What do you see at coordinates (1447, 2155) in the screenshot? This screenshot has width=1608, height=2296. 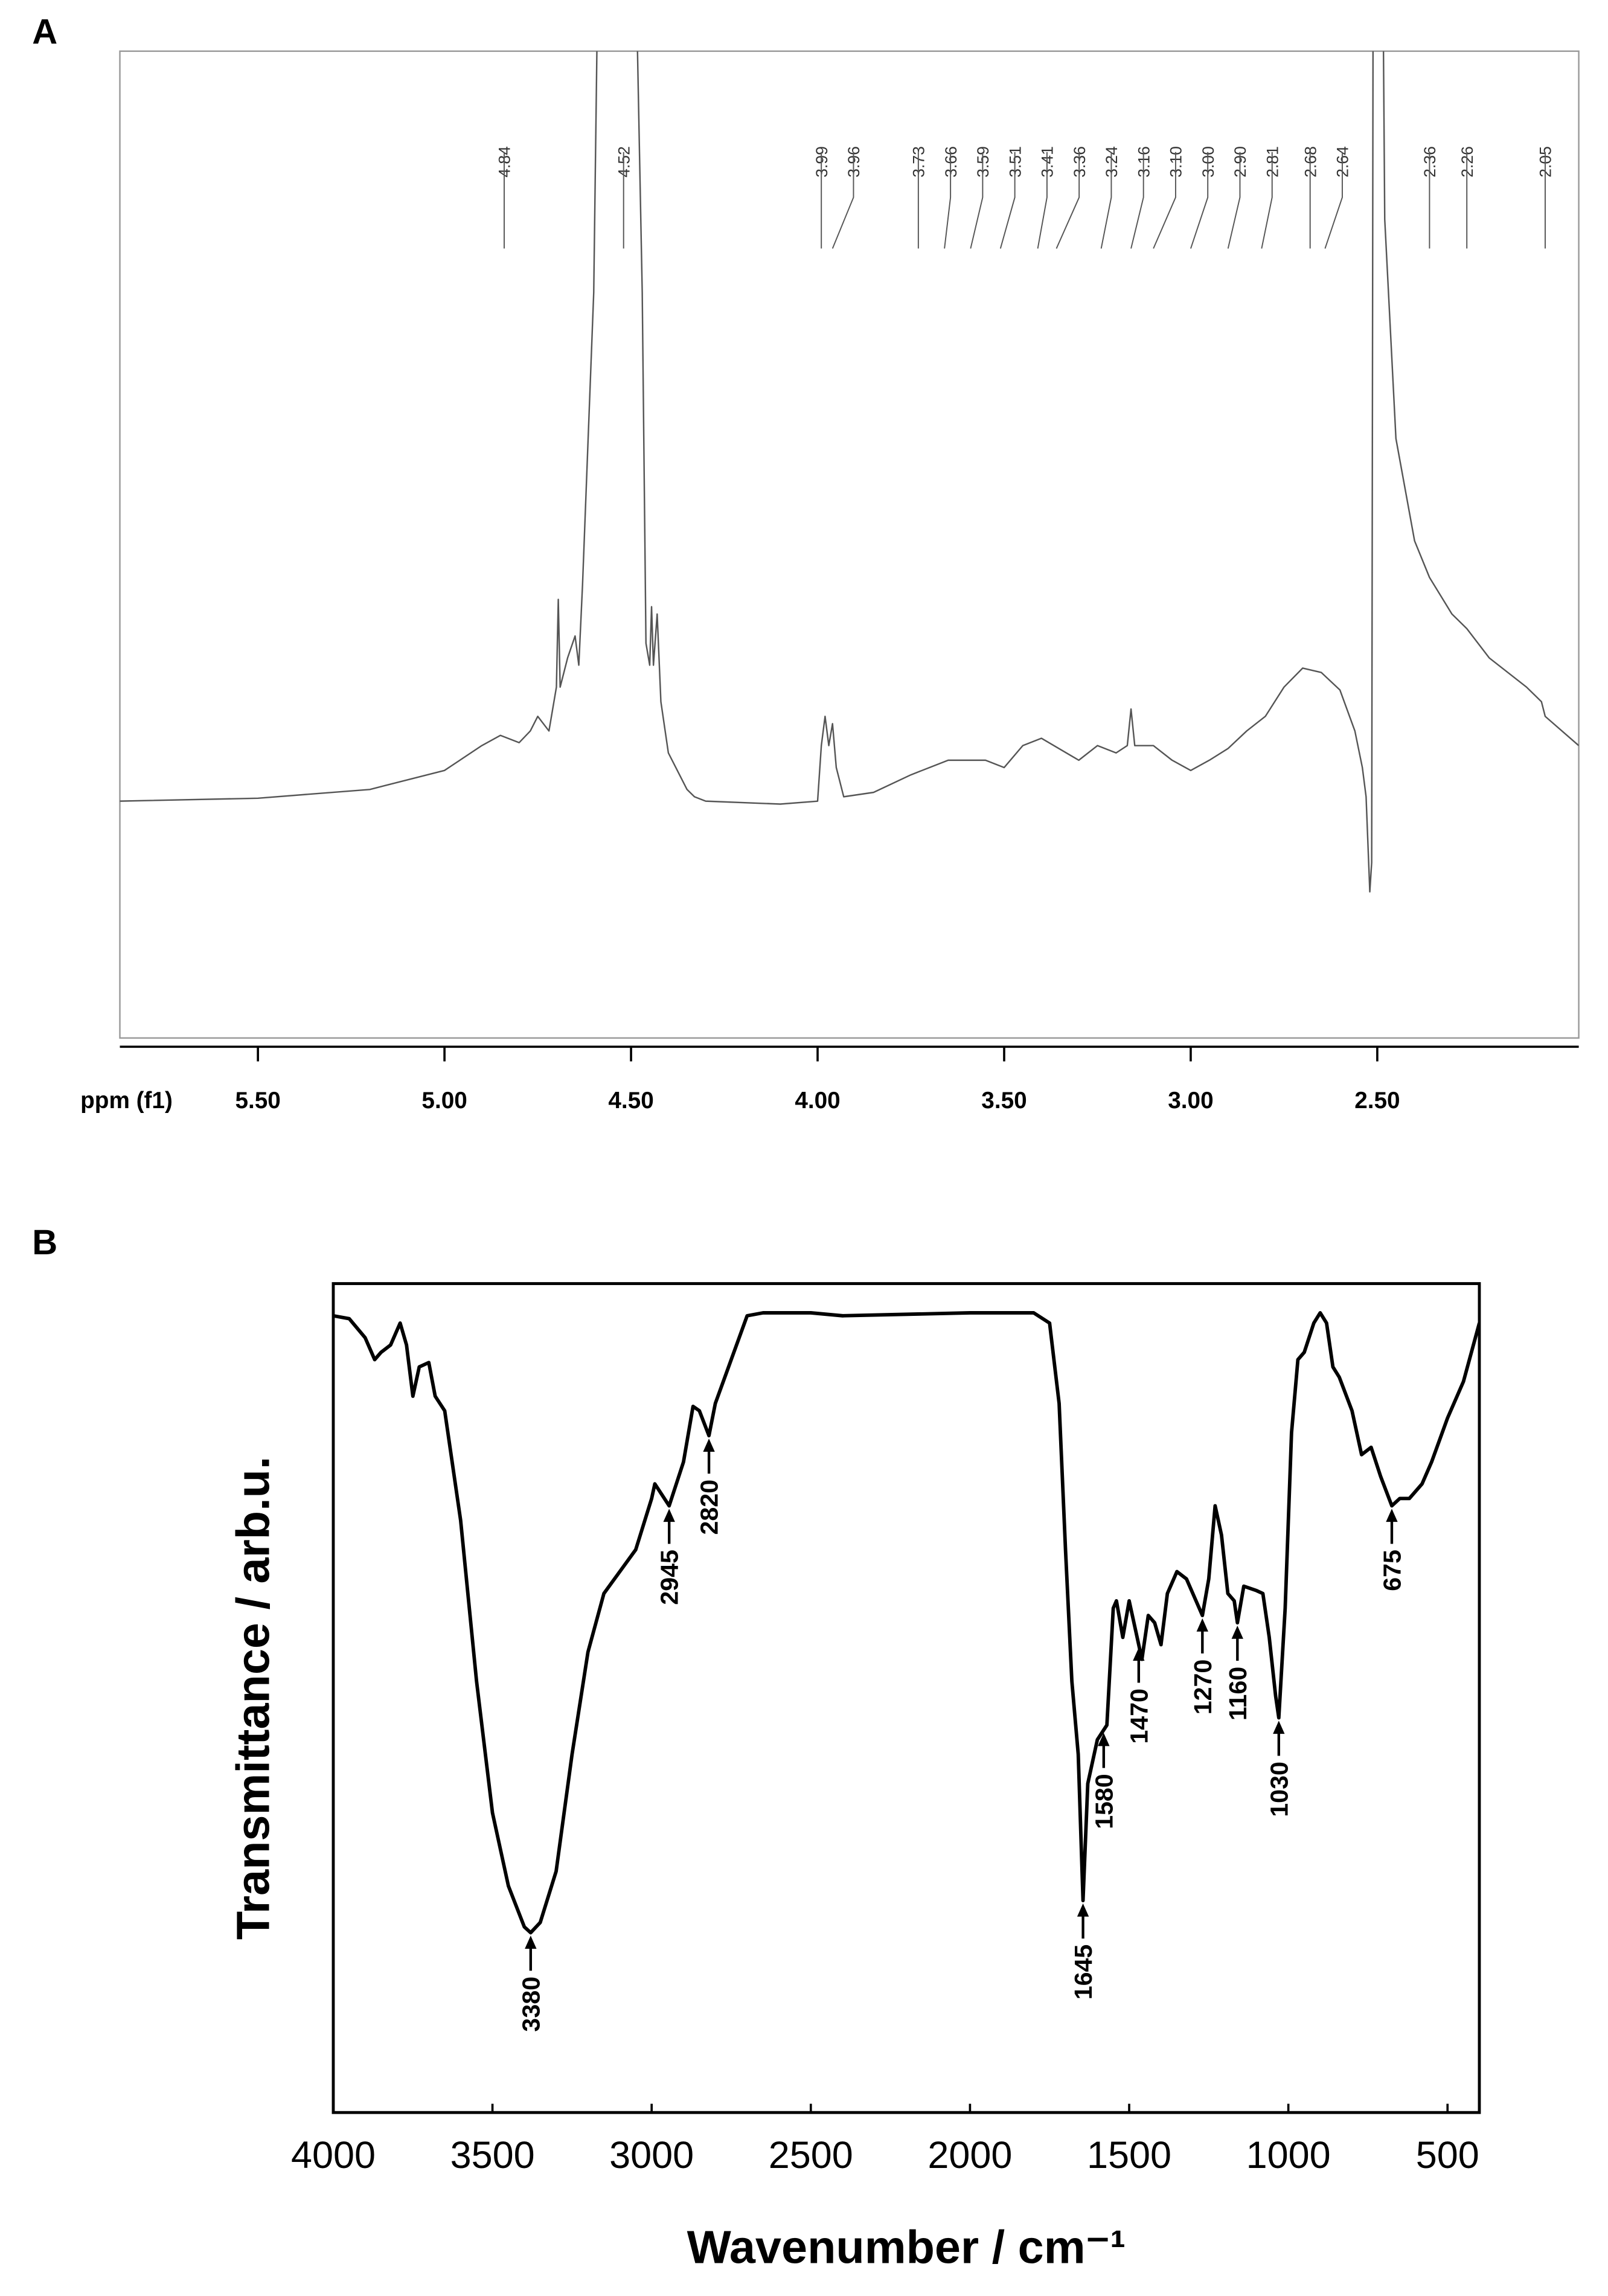 I see `x-tick-label: 500` at bounding box center [1447, 2155].